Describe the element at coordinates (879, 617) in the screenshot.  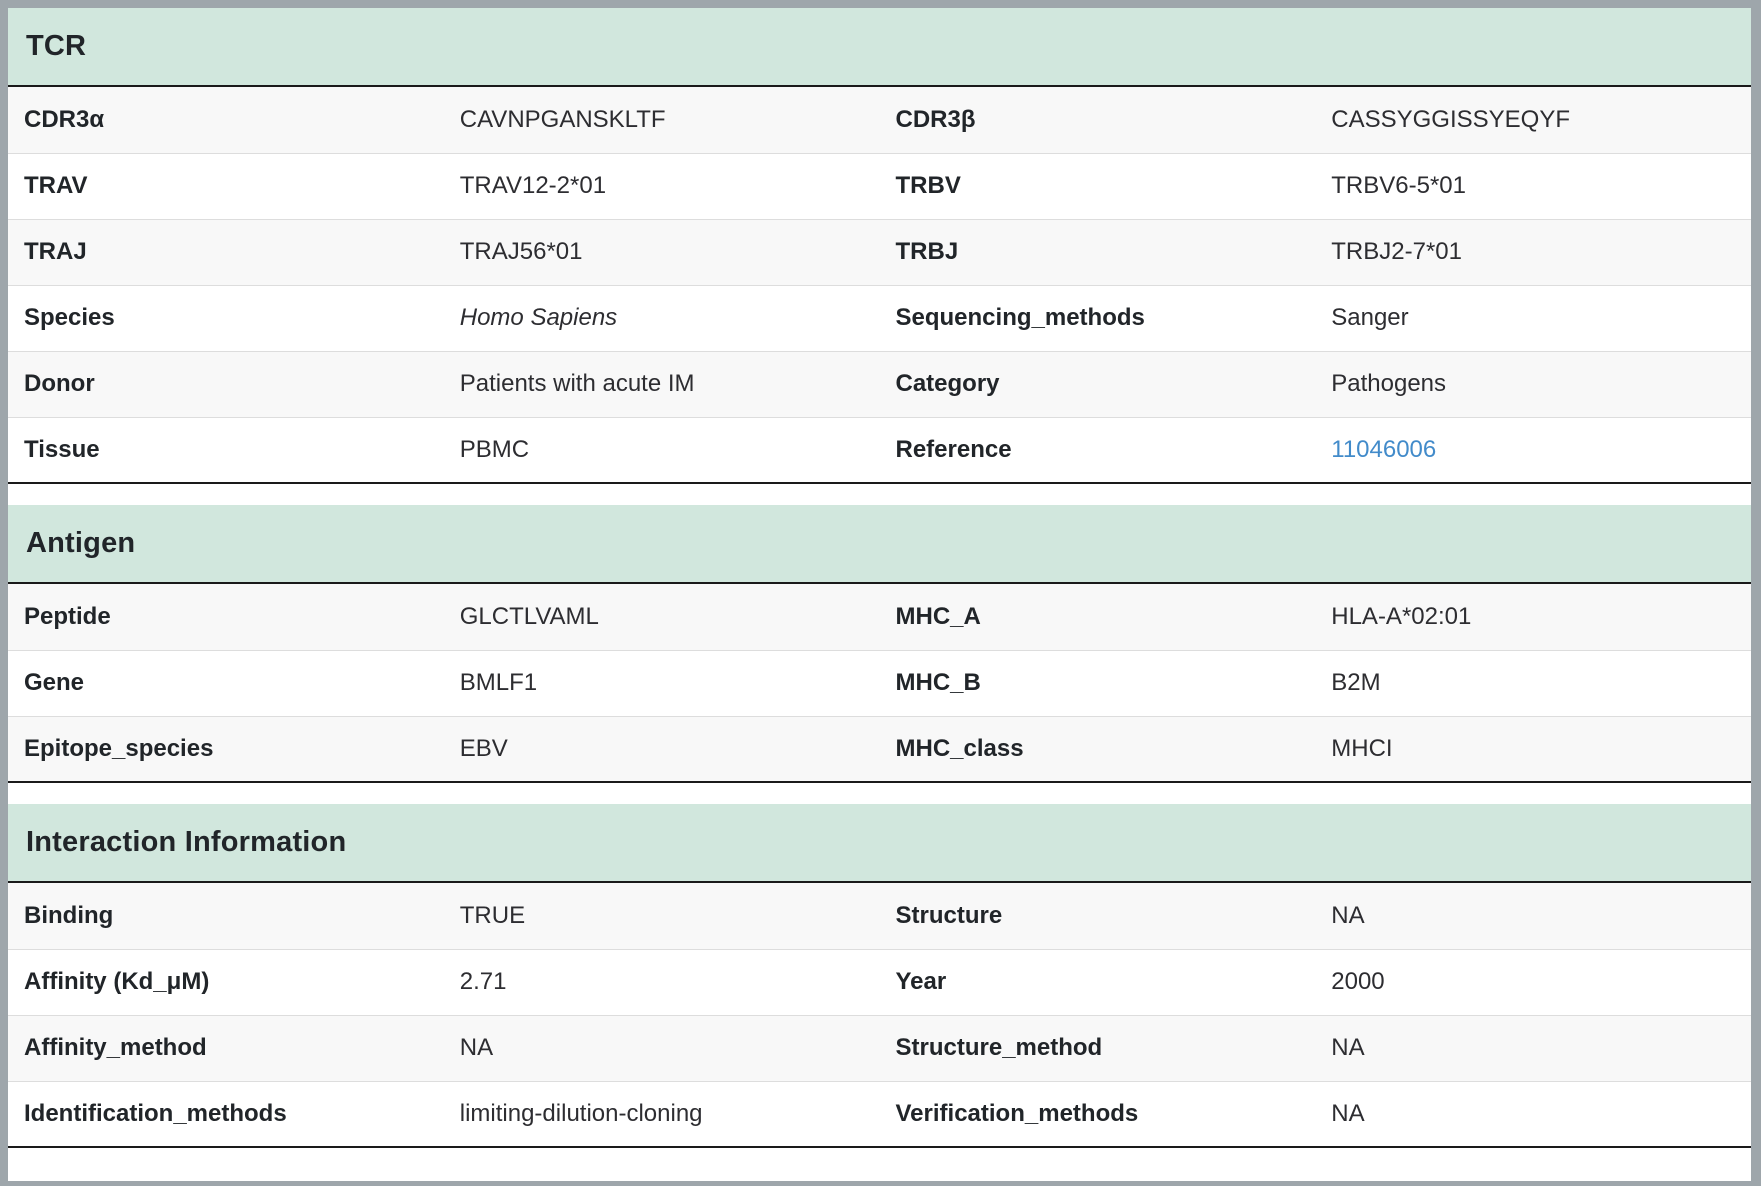
I see `table-row: Peptide GLCTLVAML MHC_A HLA-A*02:01` at that location.